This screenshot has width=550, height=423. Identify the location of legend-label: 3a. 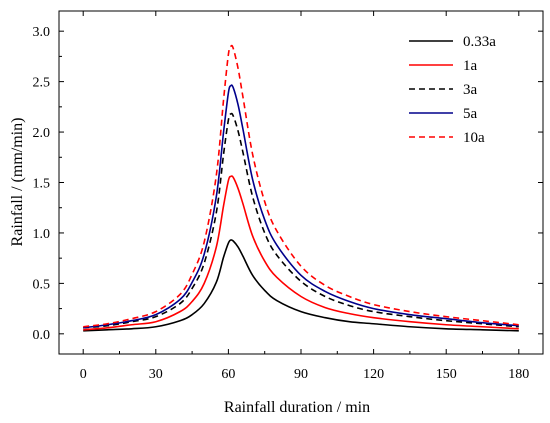
(470, 90).